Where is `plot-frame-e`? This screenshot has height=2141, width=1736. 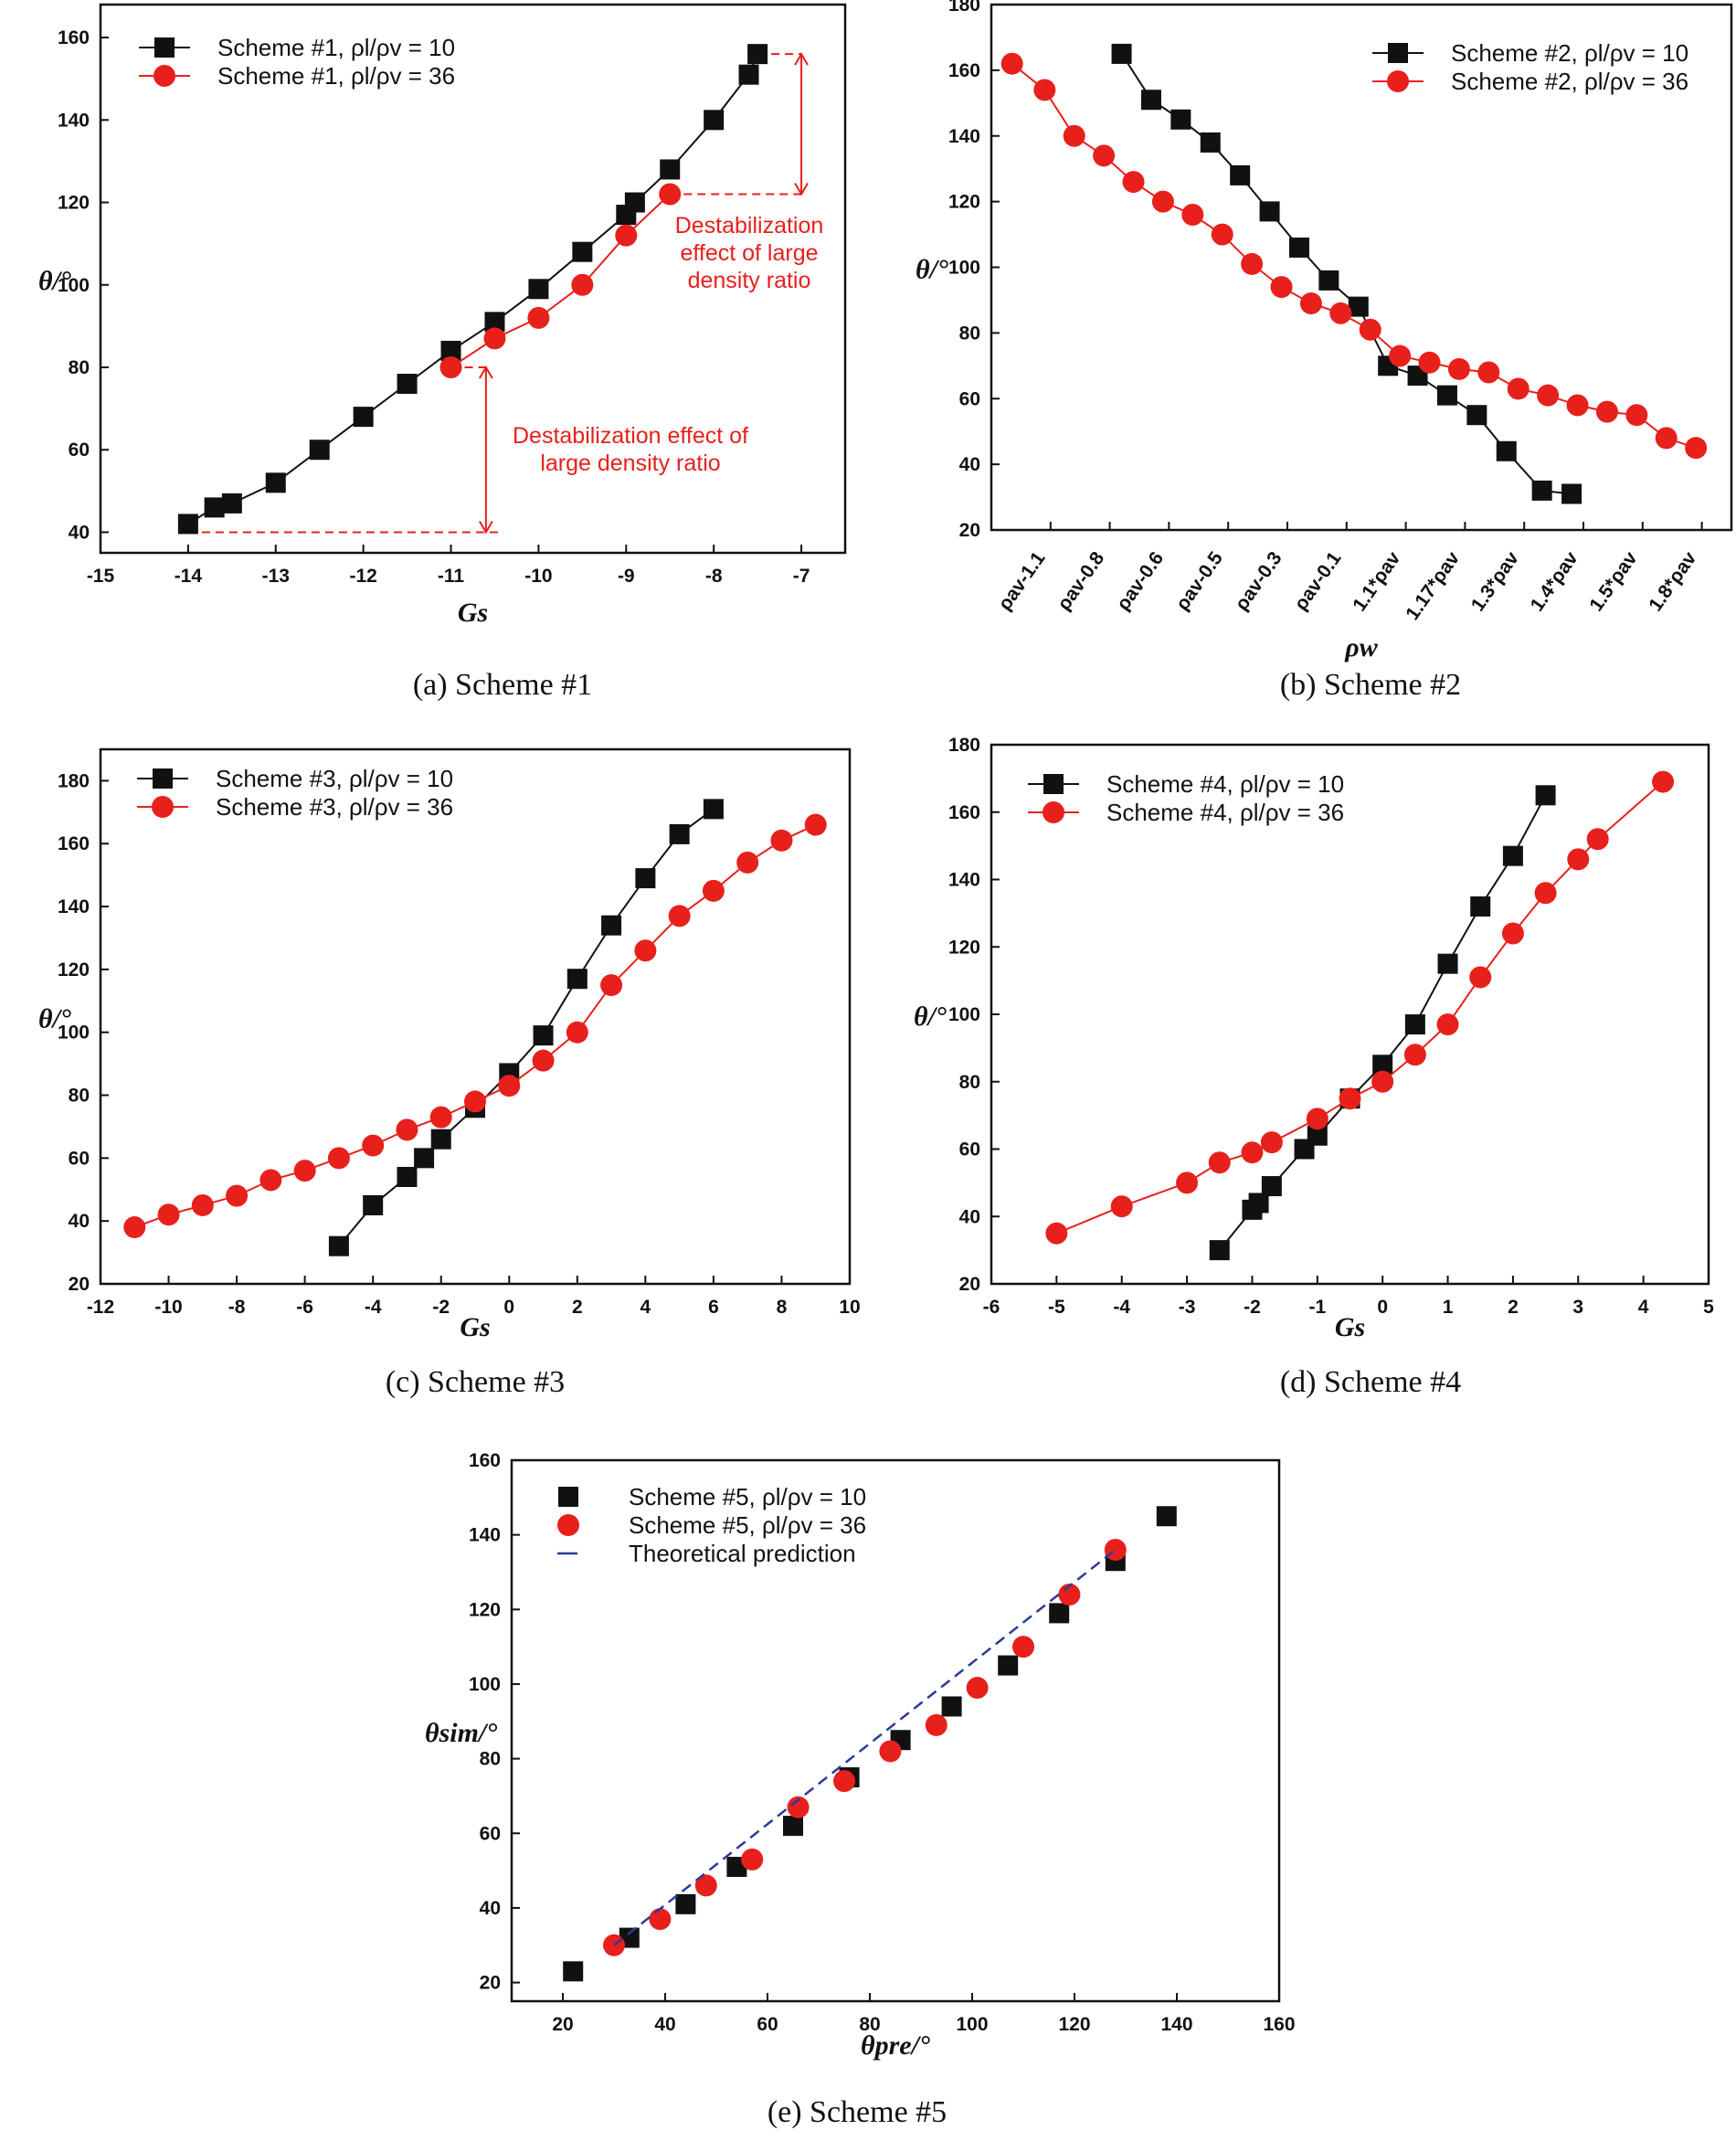 plot-frame-e is located at coordinates (895, 1730).